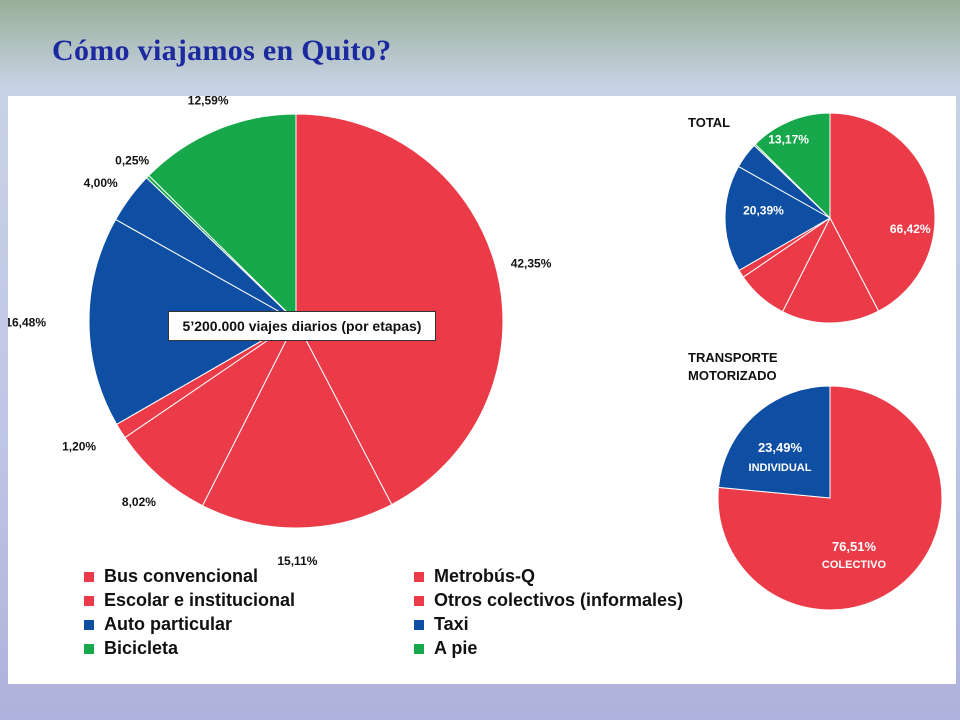 The image size is (960, 720). What do you see at coordinates (27, 322) in the screenshot?
I see `main-pie-label-4: 16,48%` at bounding box center [27, 322].